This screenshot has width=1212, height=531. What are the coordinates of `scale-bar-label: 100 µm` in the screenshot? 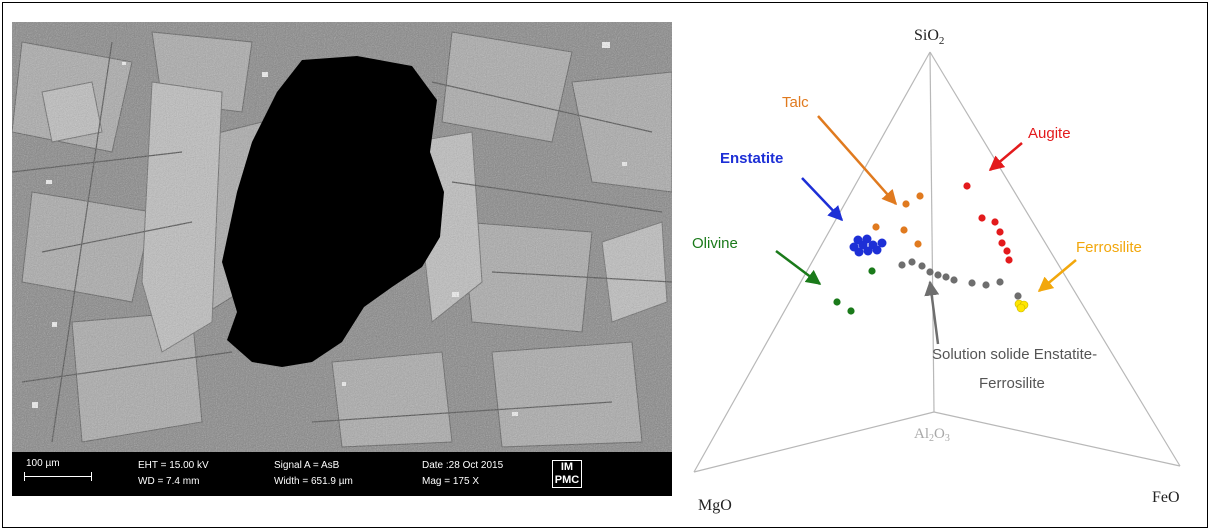 It's located at (43, 463).